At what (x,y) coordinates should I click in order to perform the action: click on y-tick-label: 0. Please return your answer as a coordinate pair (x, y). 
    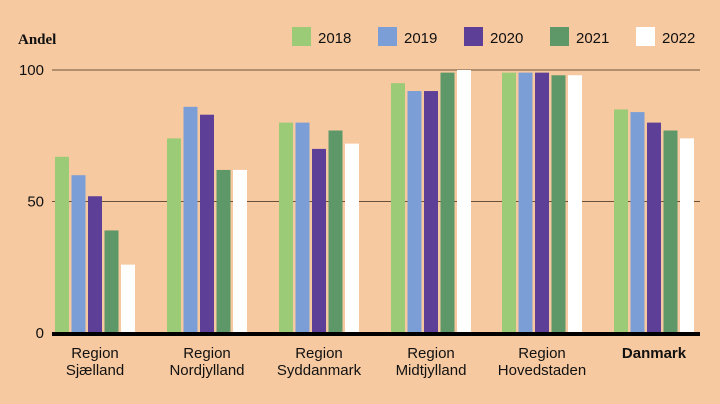
    Looking at the image, I should click on (40, 333).